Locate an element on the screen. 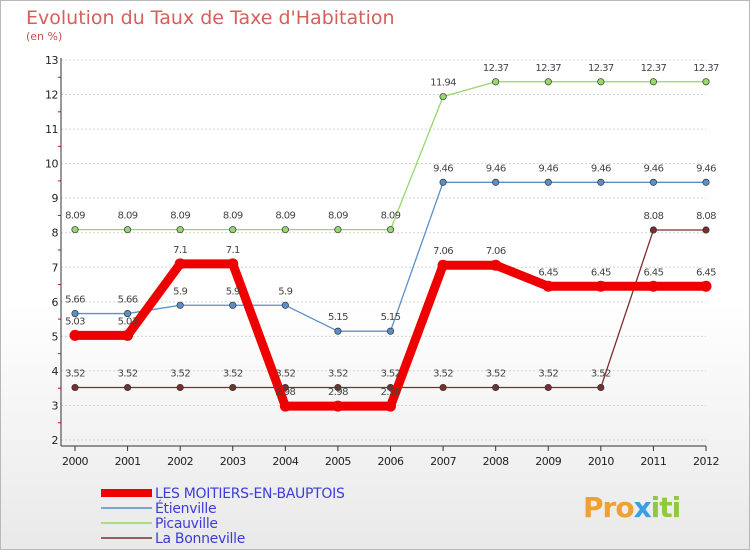 The image size is (750, 550). legend-label: Picauville is located at coordinates (186, 524).